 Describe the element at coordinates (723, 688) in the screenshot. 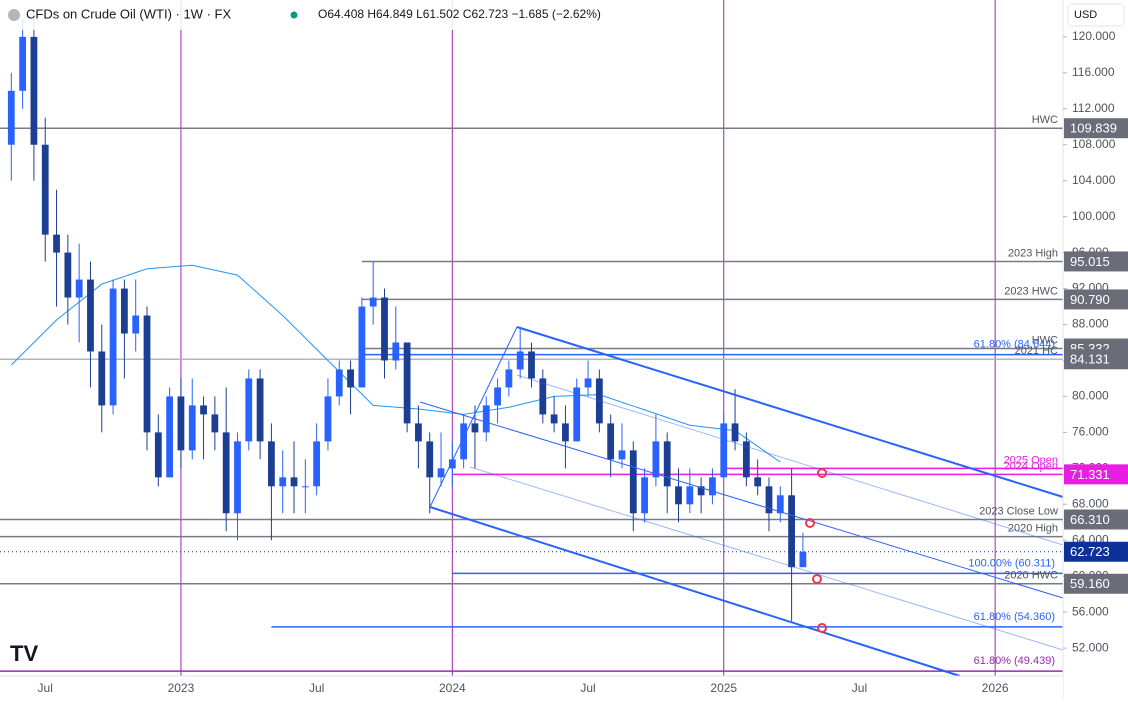

I see `x-tick-label: 2025` at that location.